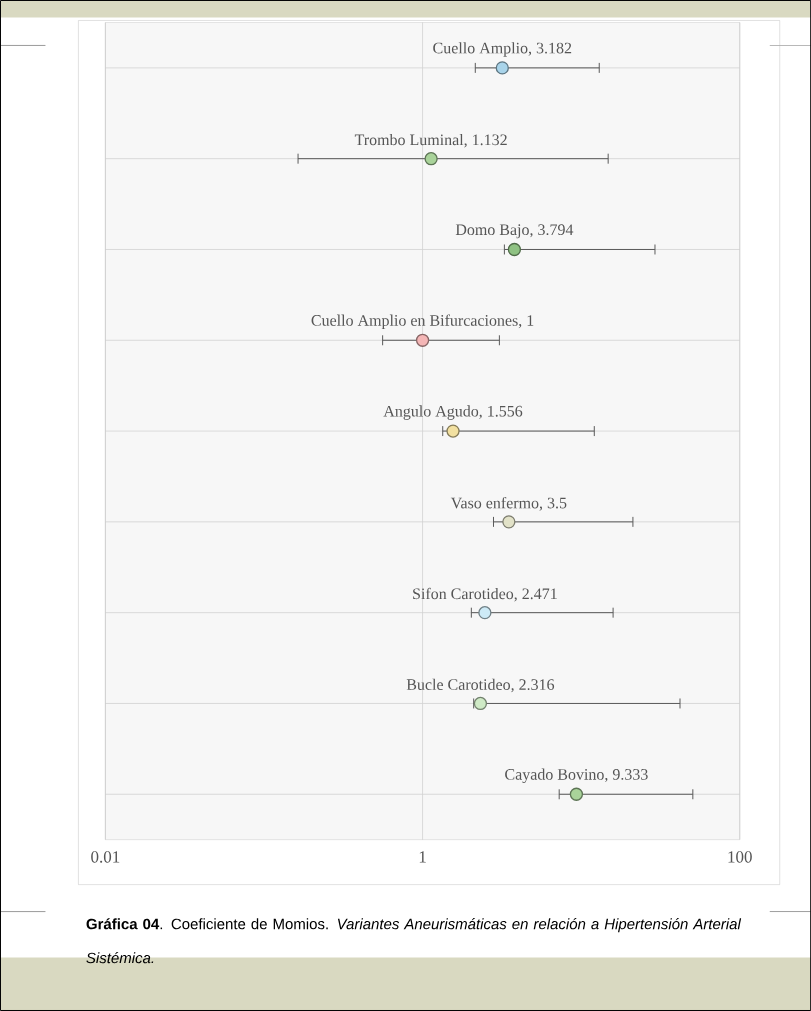 The image size is (811, 1011). Describe the element at coordinates (430, 140) in the screenshot. I see `data-label: Trombo Luminal, 1.132` at that location.